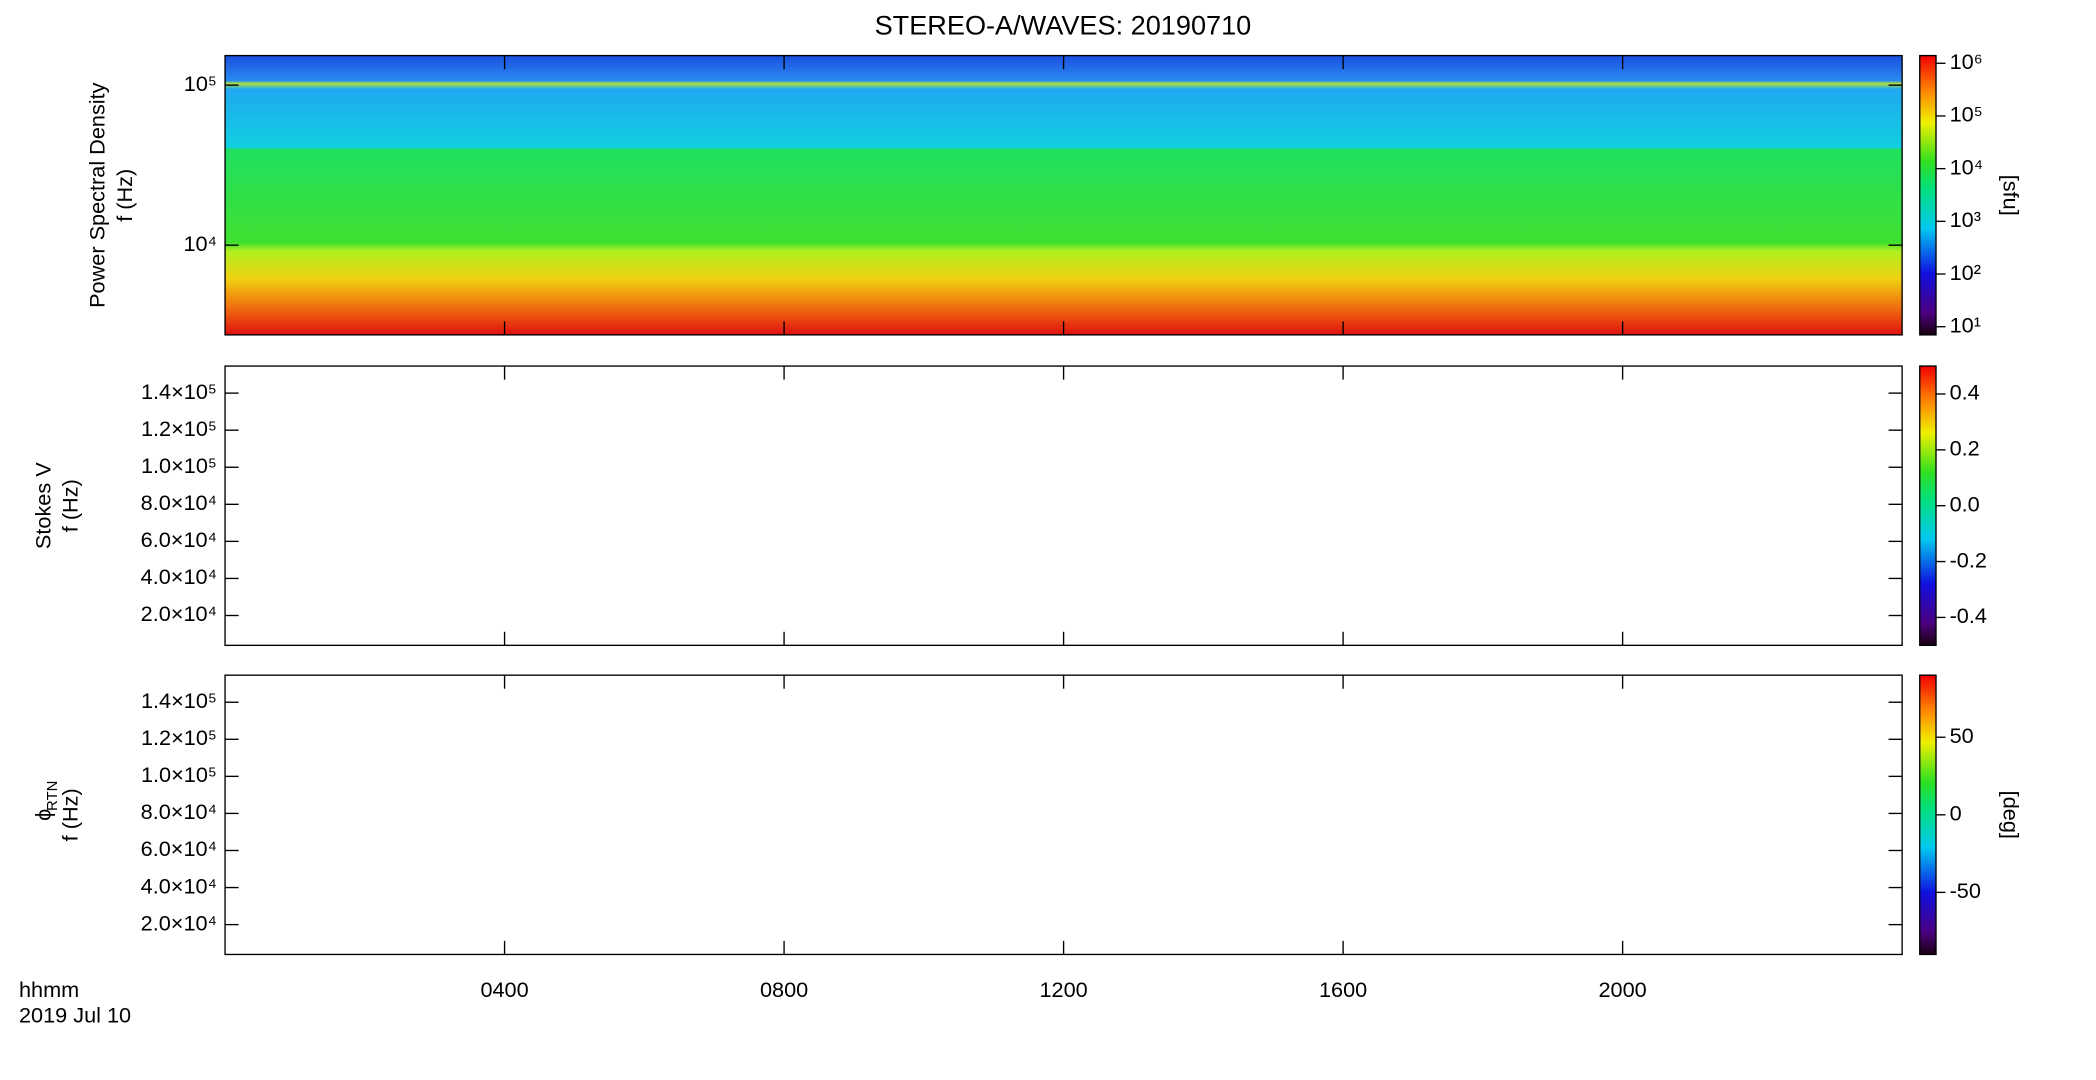 The height and width of the screenshot is (1080, 2096). I want to click on y-axis-label: Stokes V, so click(42, 505).